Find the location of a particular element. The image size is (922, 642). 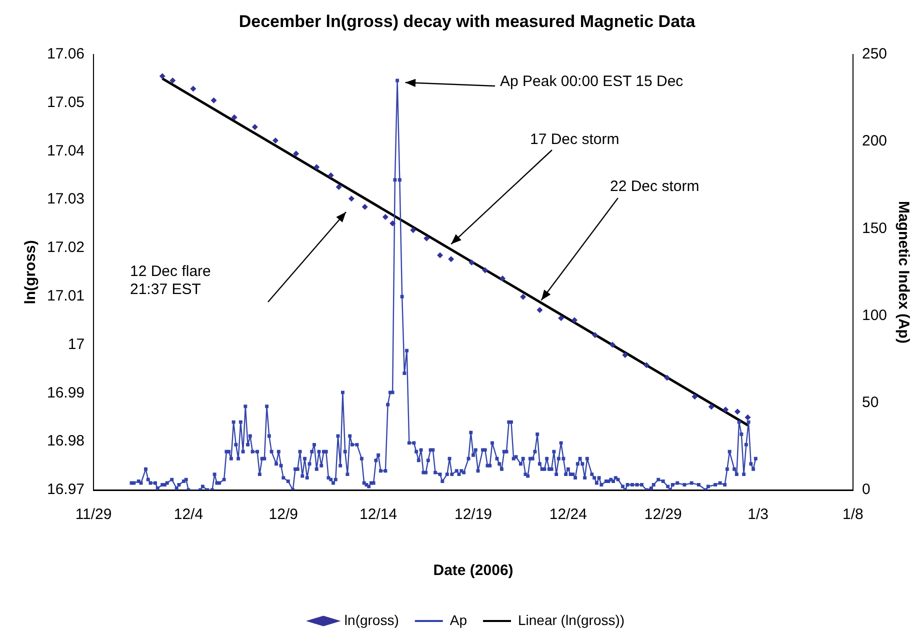

y2-tick-label: 0 is located at coordinates (866, 489).